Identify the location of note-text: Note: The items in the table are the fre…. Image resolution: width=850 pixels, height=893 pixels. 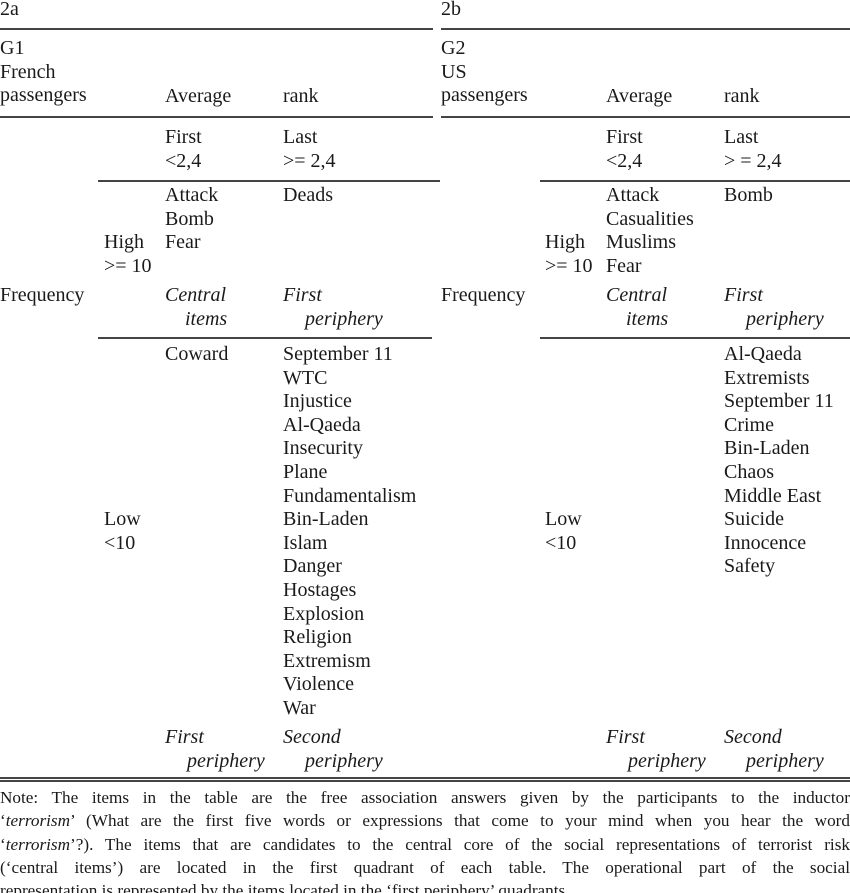
(425, 797).